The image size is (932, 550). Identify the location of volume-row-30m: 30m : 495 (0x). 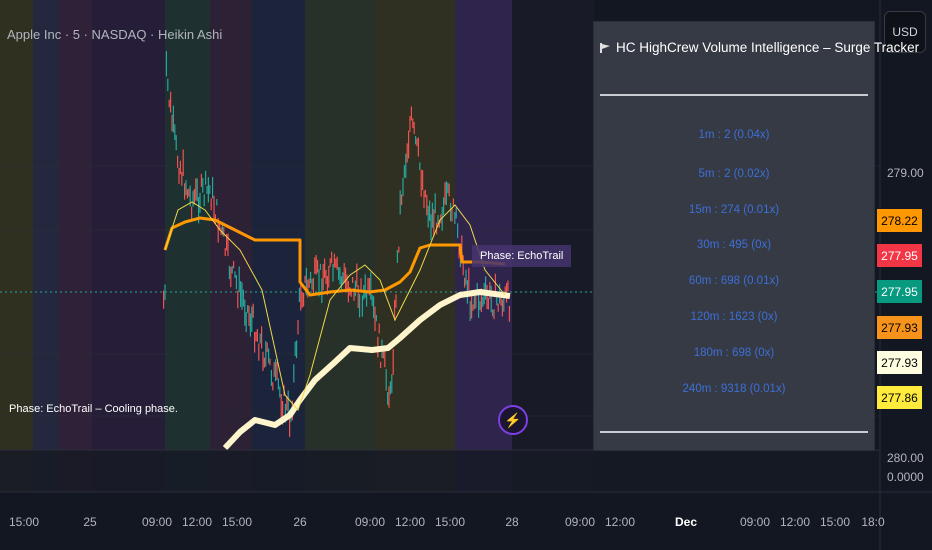
(734, 245).